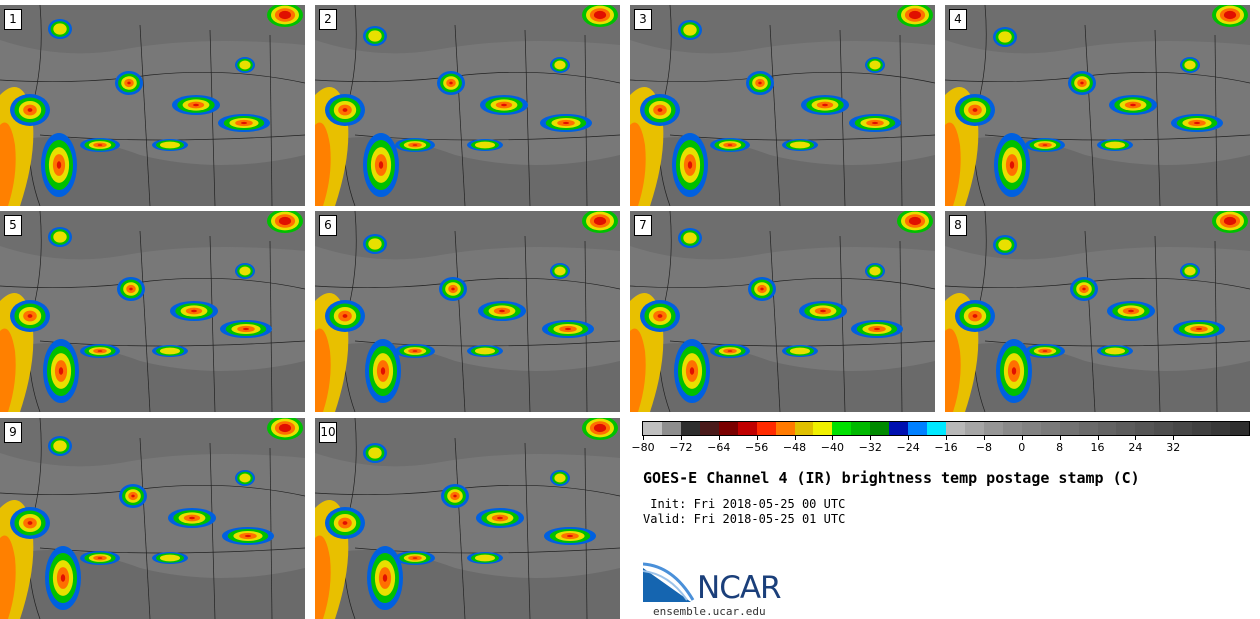  Describe the element at coordinates (643, 19) in the screenshot. I see `panel-number-label: 3` at that location.